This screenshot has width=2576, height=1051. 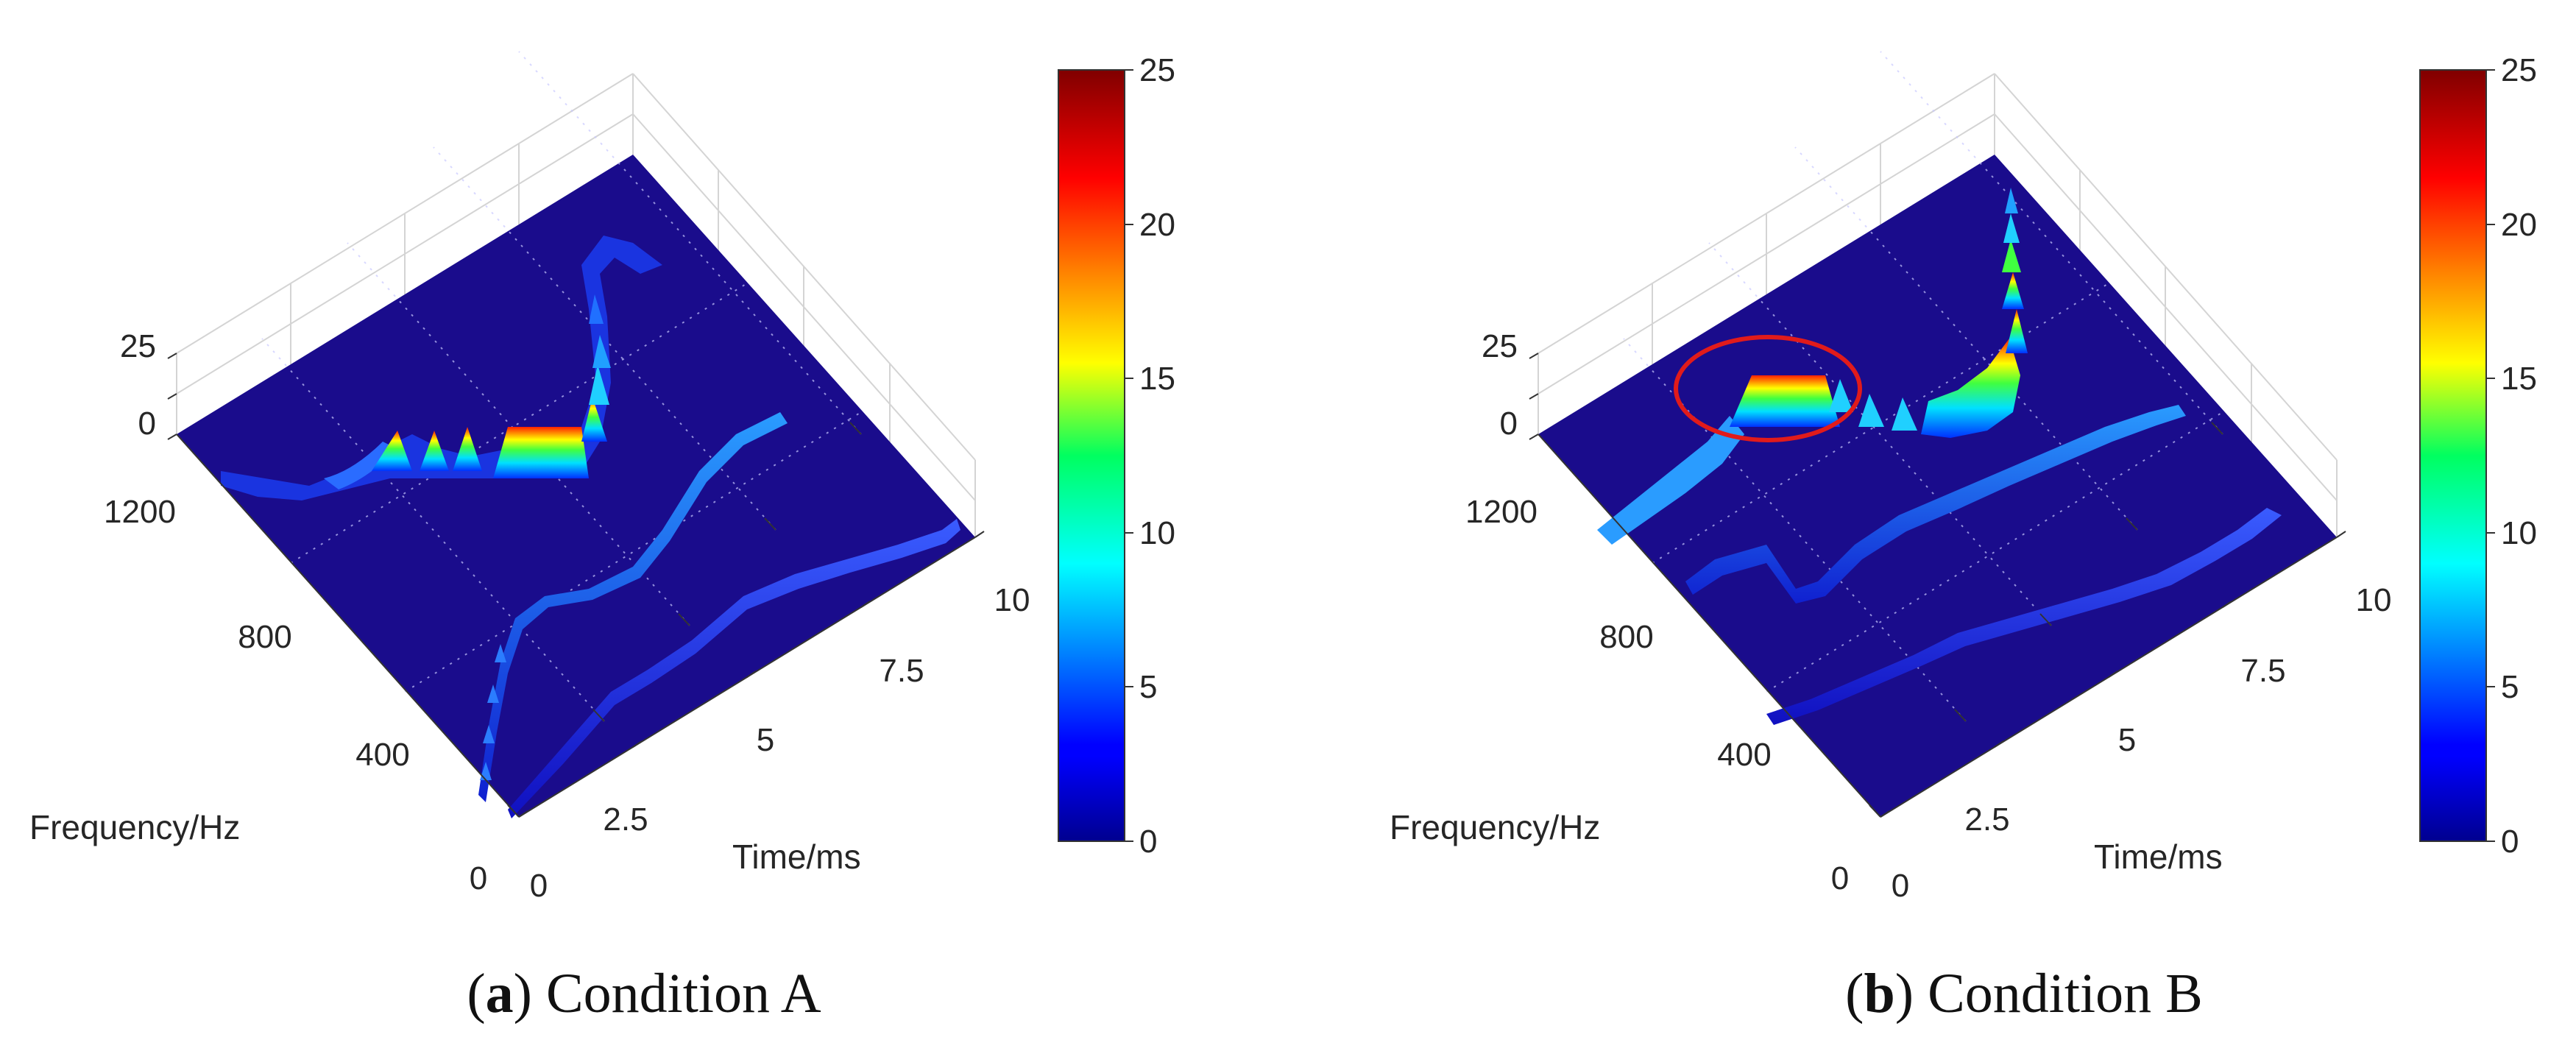 I want to click on panel-b-ridge-low, so click(x=2024, y=616).